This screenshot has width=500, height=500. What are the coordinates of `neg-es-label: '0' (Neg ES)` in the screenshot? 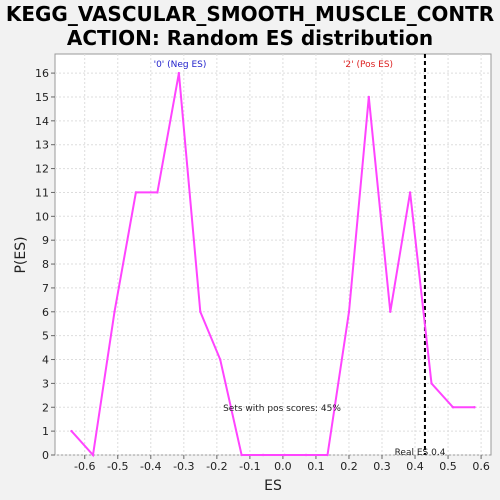 It's located at (180, 65).